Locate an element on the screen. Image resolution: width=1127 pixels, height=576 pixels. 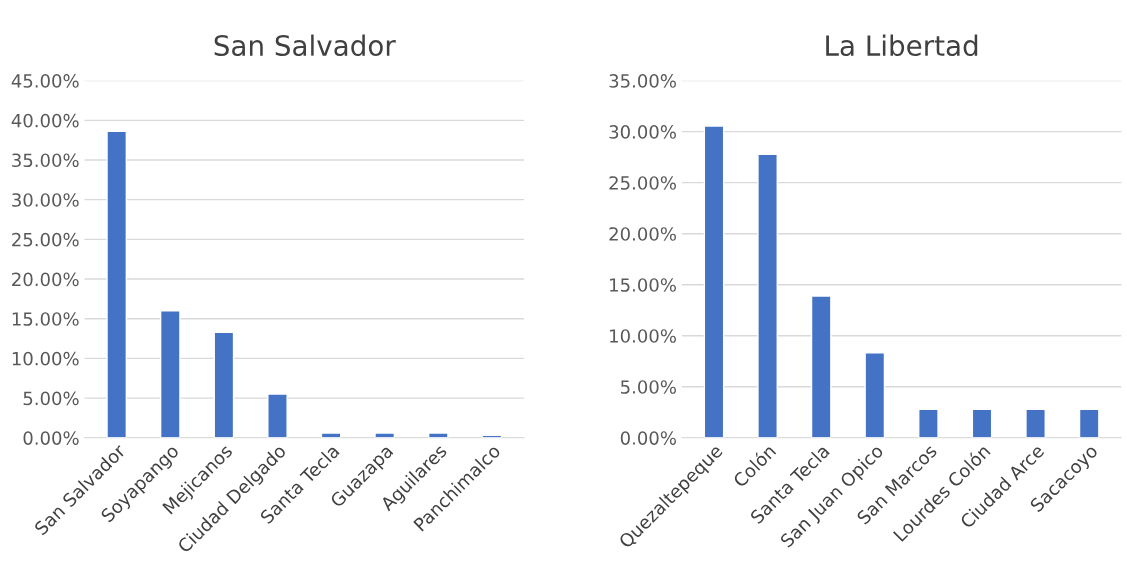
chart-title: San Salvador is located at coordinates (305, 45).